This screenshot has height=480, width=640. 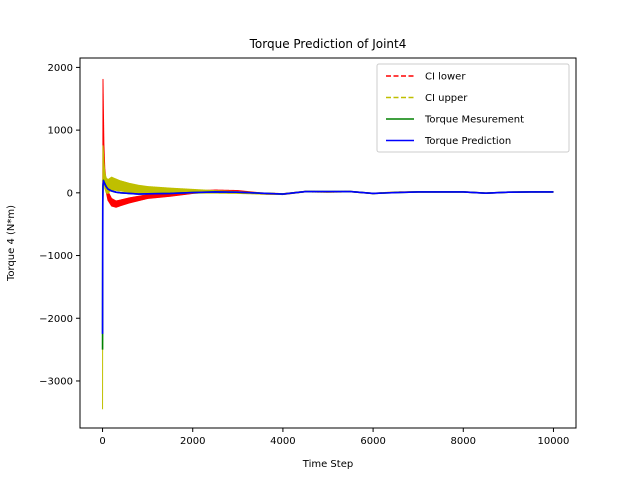 What do you see at coordinates (334, 437) in the screenshot?
I see `x-axis: 0 2000 4000 6000 8000 10000` at bounding box center [334, 437].